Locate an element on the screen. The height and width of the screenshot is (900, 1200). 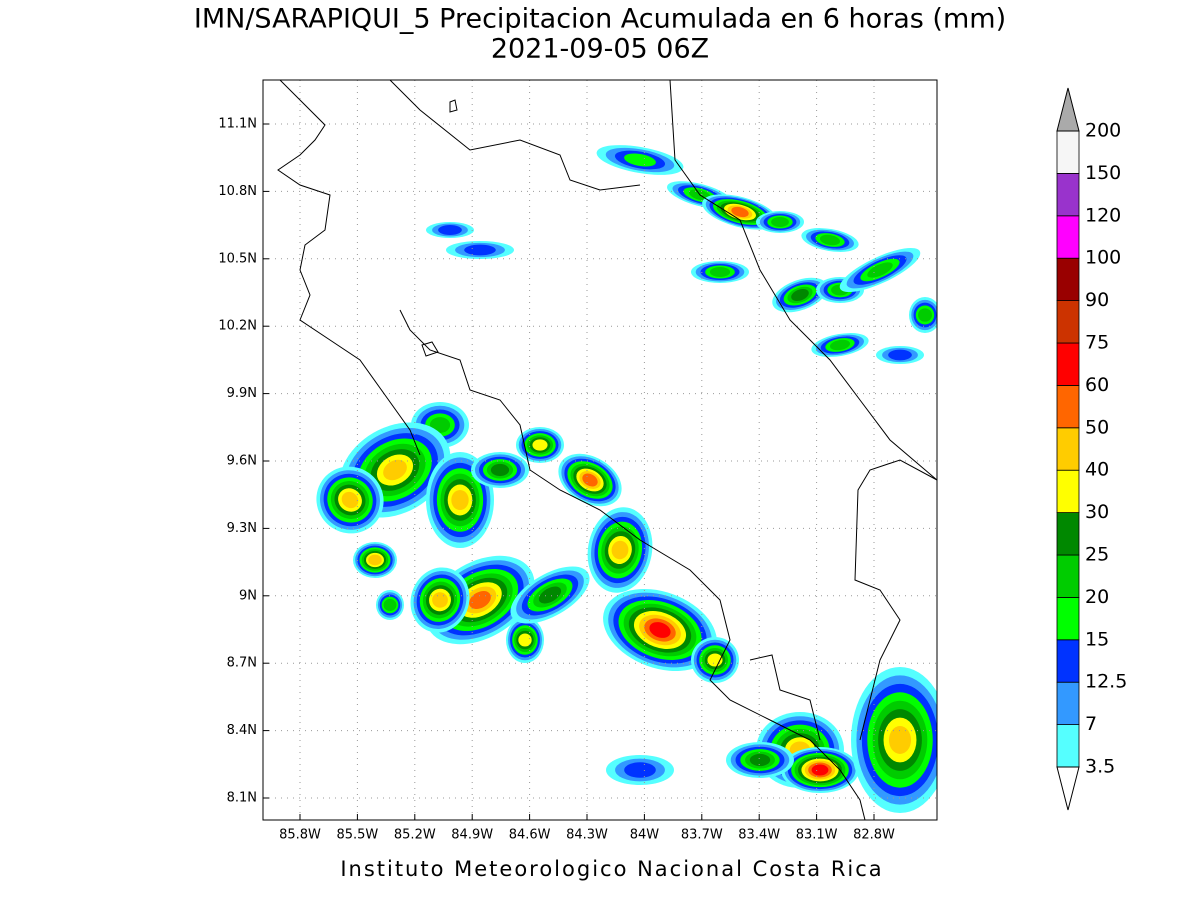
lon-label: 83.4W is located at coordinates (759, 835).